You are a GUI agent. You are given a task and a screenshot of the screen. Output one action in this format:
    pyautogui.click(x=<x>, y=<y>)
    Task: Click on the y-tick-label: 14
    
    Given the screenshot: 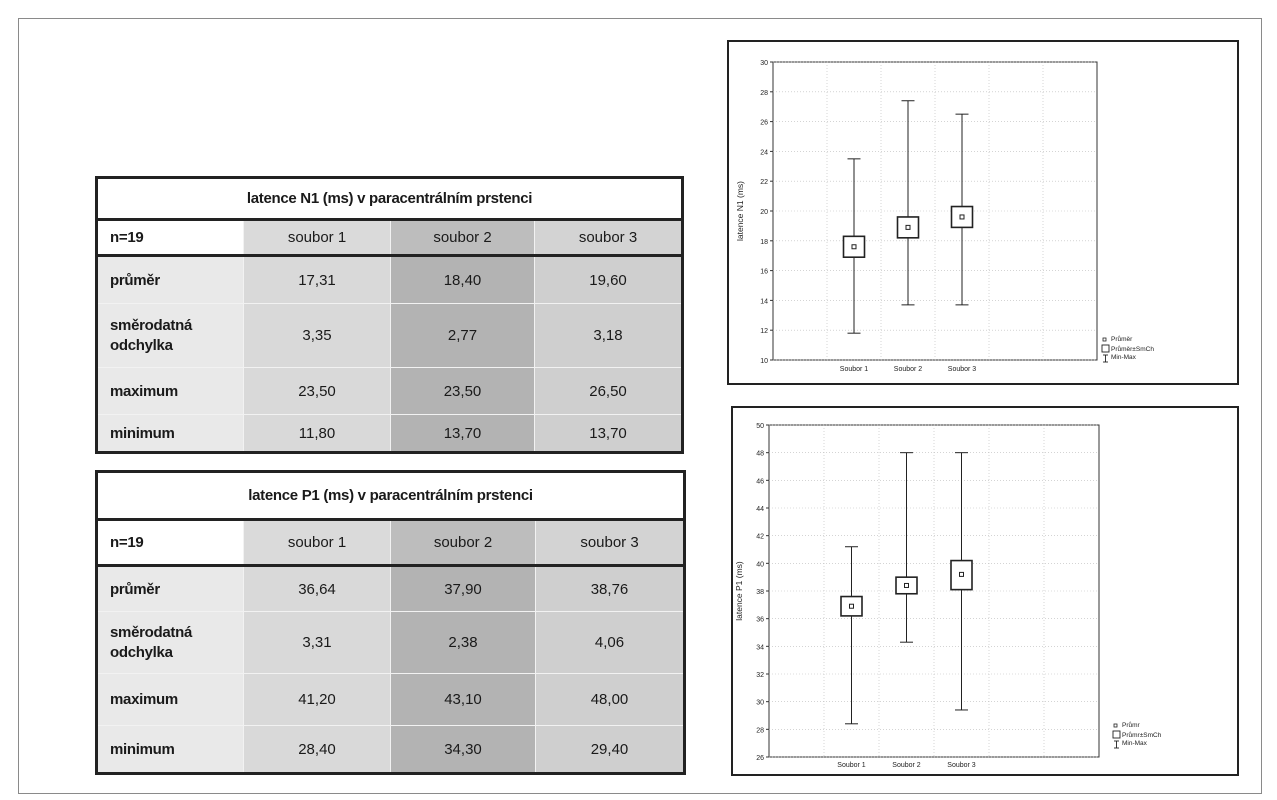 What is the action you would take?
    pyautogui.click(x=764, y=301)
    